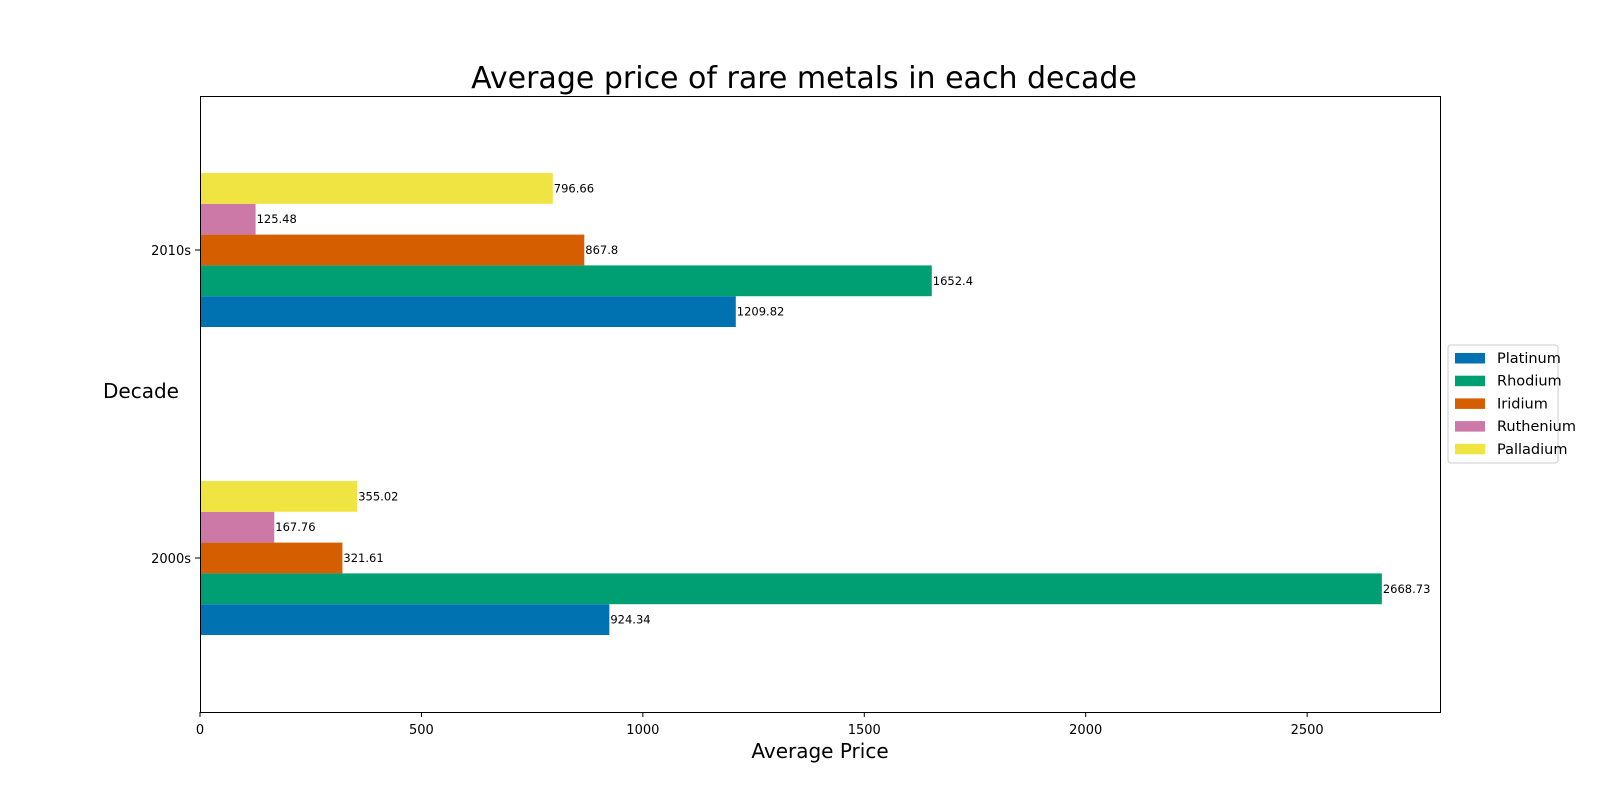 The width and height of the screenshot is (1600, 800). I want to click on data-label-palladium-2010s: 796.66, so click(574, 188).